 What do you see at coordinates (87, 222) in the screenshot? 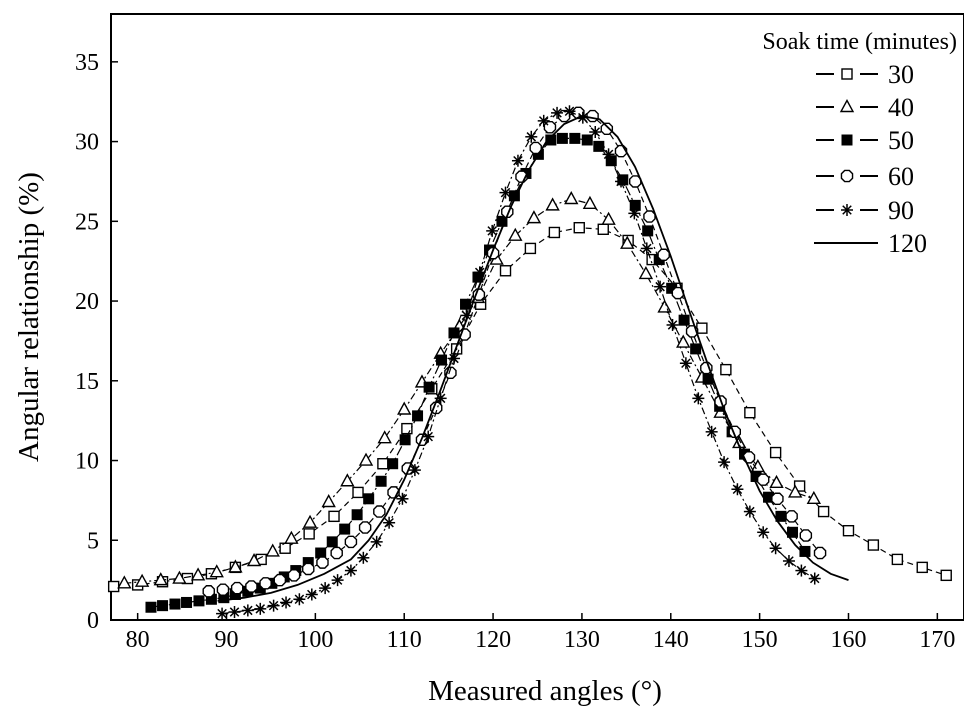
I see `y-tick-label: 25` at bounding box center [87, 222].